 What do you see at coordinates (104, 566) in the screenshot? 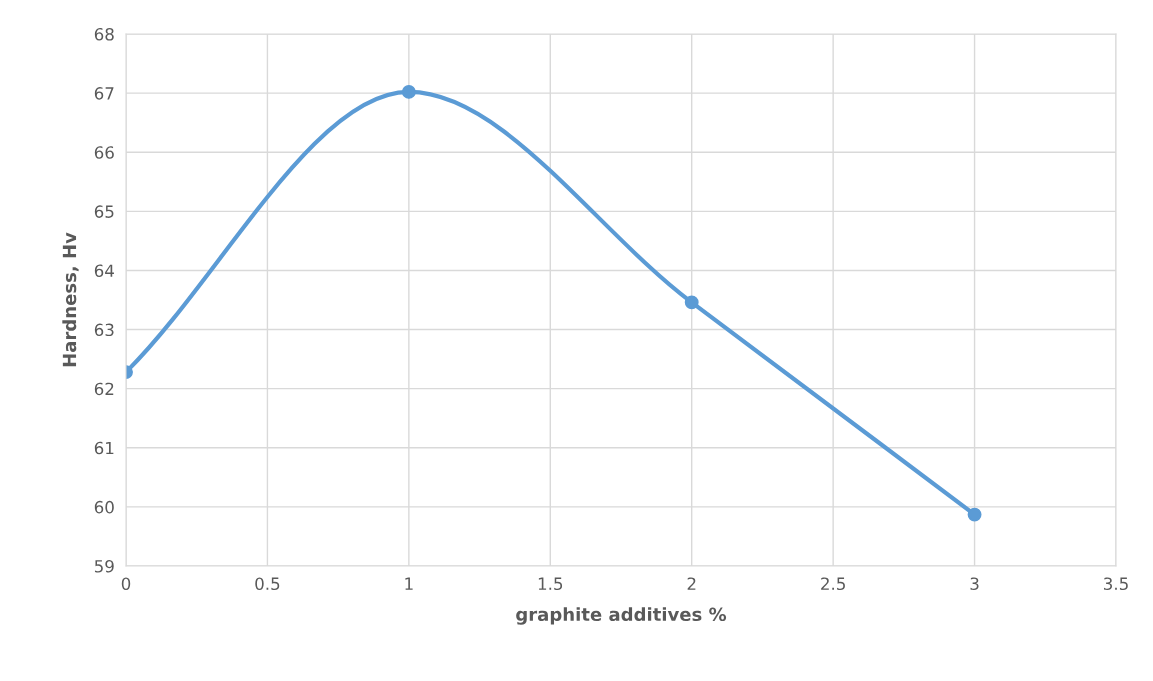
I see `y-tick-label: 59` at bounding box center [104, 566].